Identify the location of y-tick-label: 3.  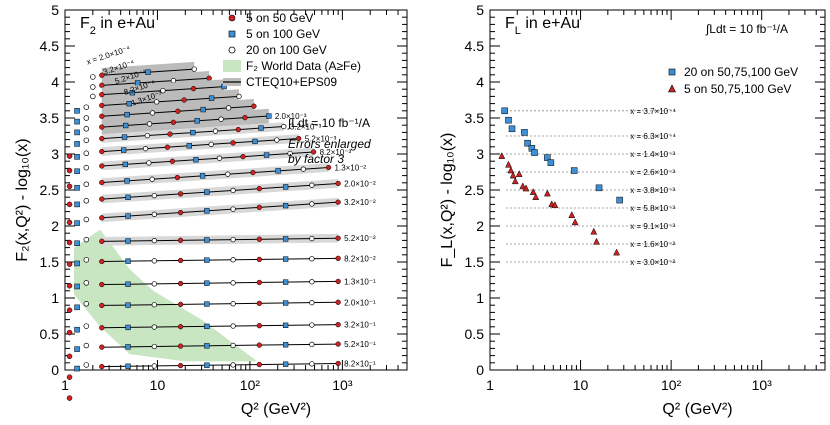
(480, 154).